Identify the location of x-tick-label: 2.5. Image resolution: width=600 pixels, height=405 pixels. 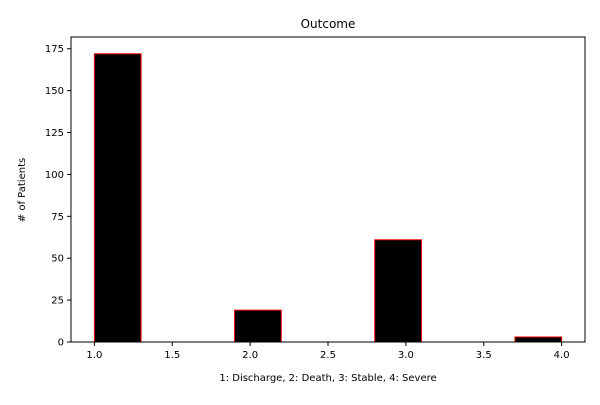
(328, 355).